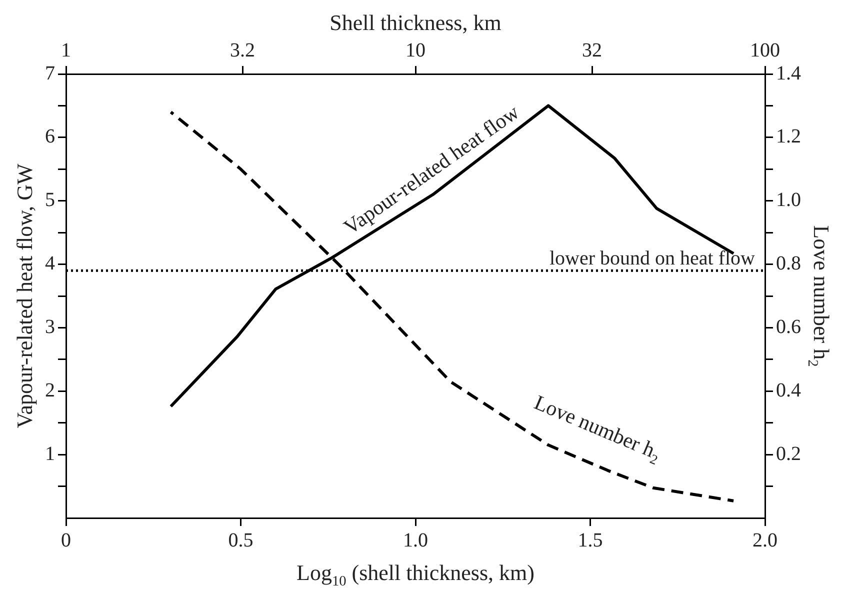 This screenshot has width=848, height=598. Describe the element at coordinates (788, 263) in the screenshot. I see `y2-tick-label: 0.8` at that location.